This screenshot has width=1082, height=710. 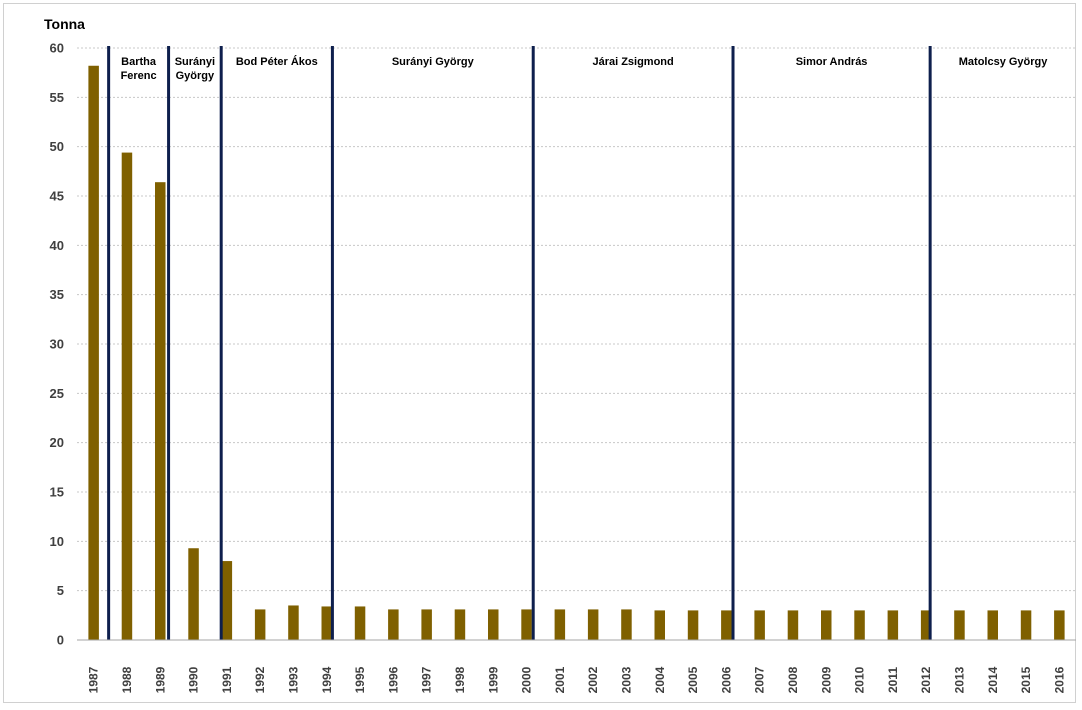 I want to click on x-tick-label: 1989, so click(x=160, y=679).